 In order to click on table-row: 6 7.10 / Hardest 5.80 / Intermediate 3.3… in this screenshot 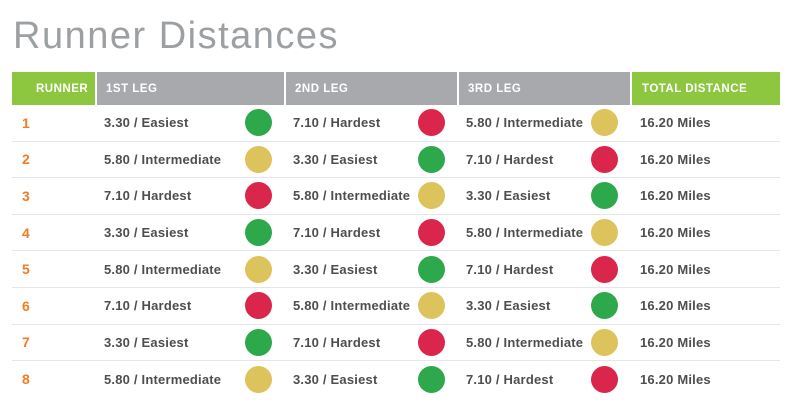, I will do `click(396, 306)`.